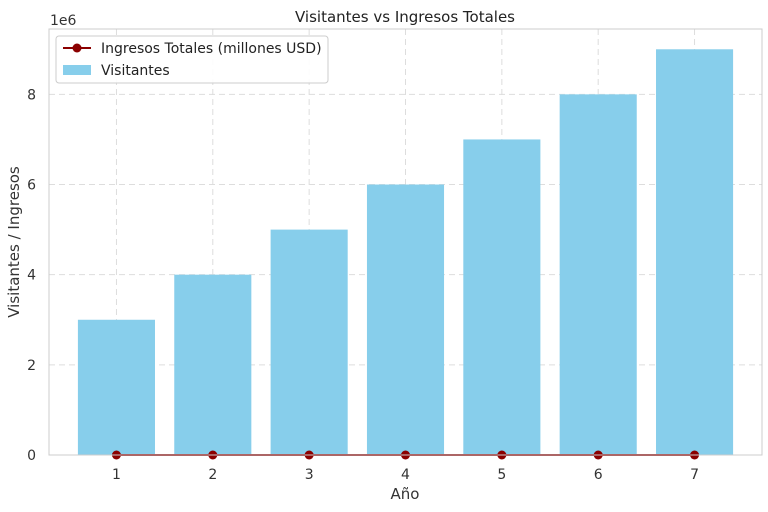 The image size is (768, 512). What do you see at coordinates (31, 186) in the screenshot?
I see `y-tick-label-3: 6` at bounding box center [31, 186].